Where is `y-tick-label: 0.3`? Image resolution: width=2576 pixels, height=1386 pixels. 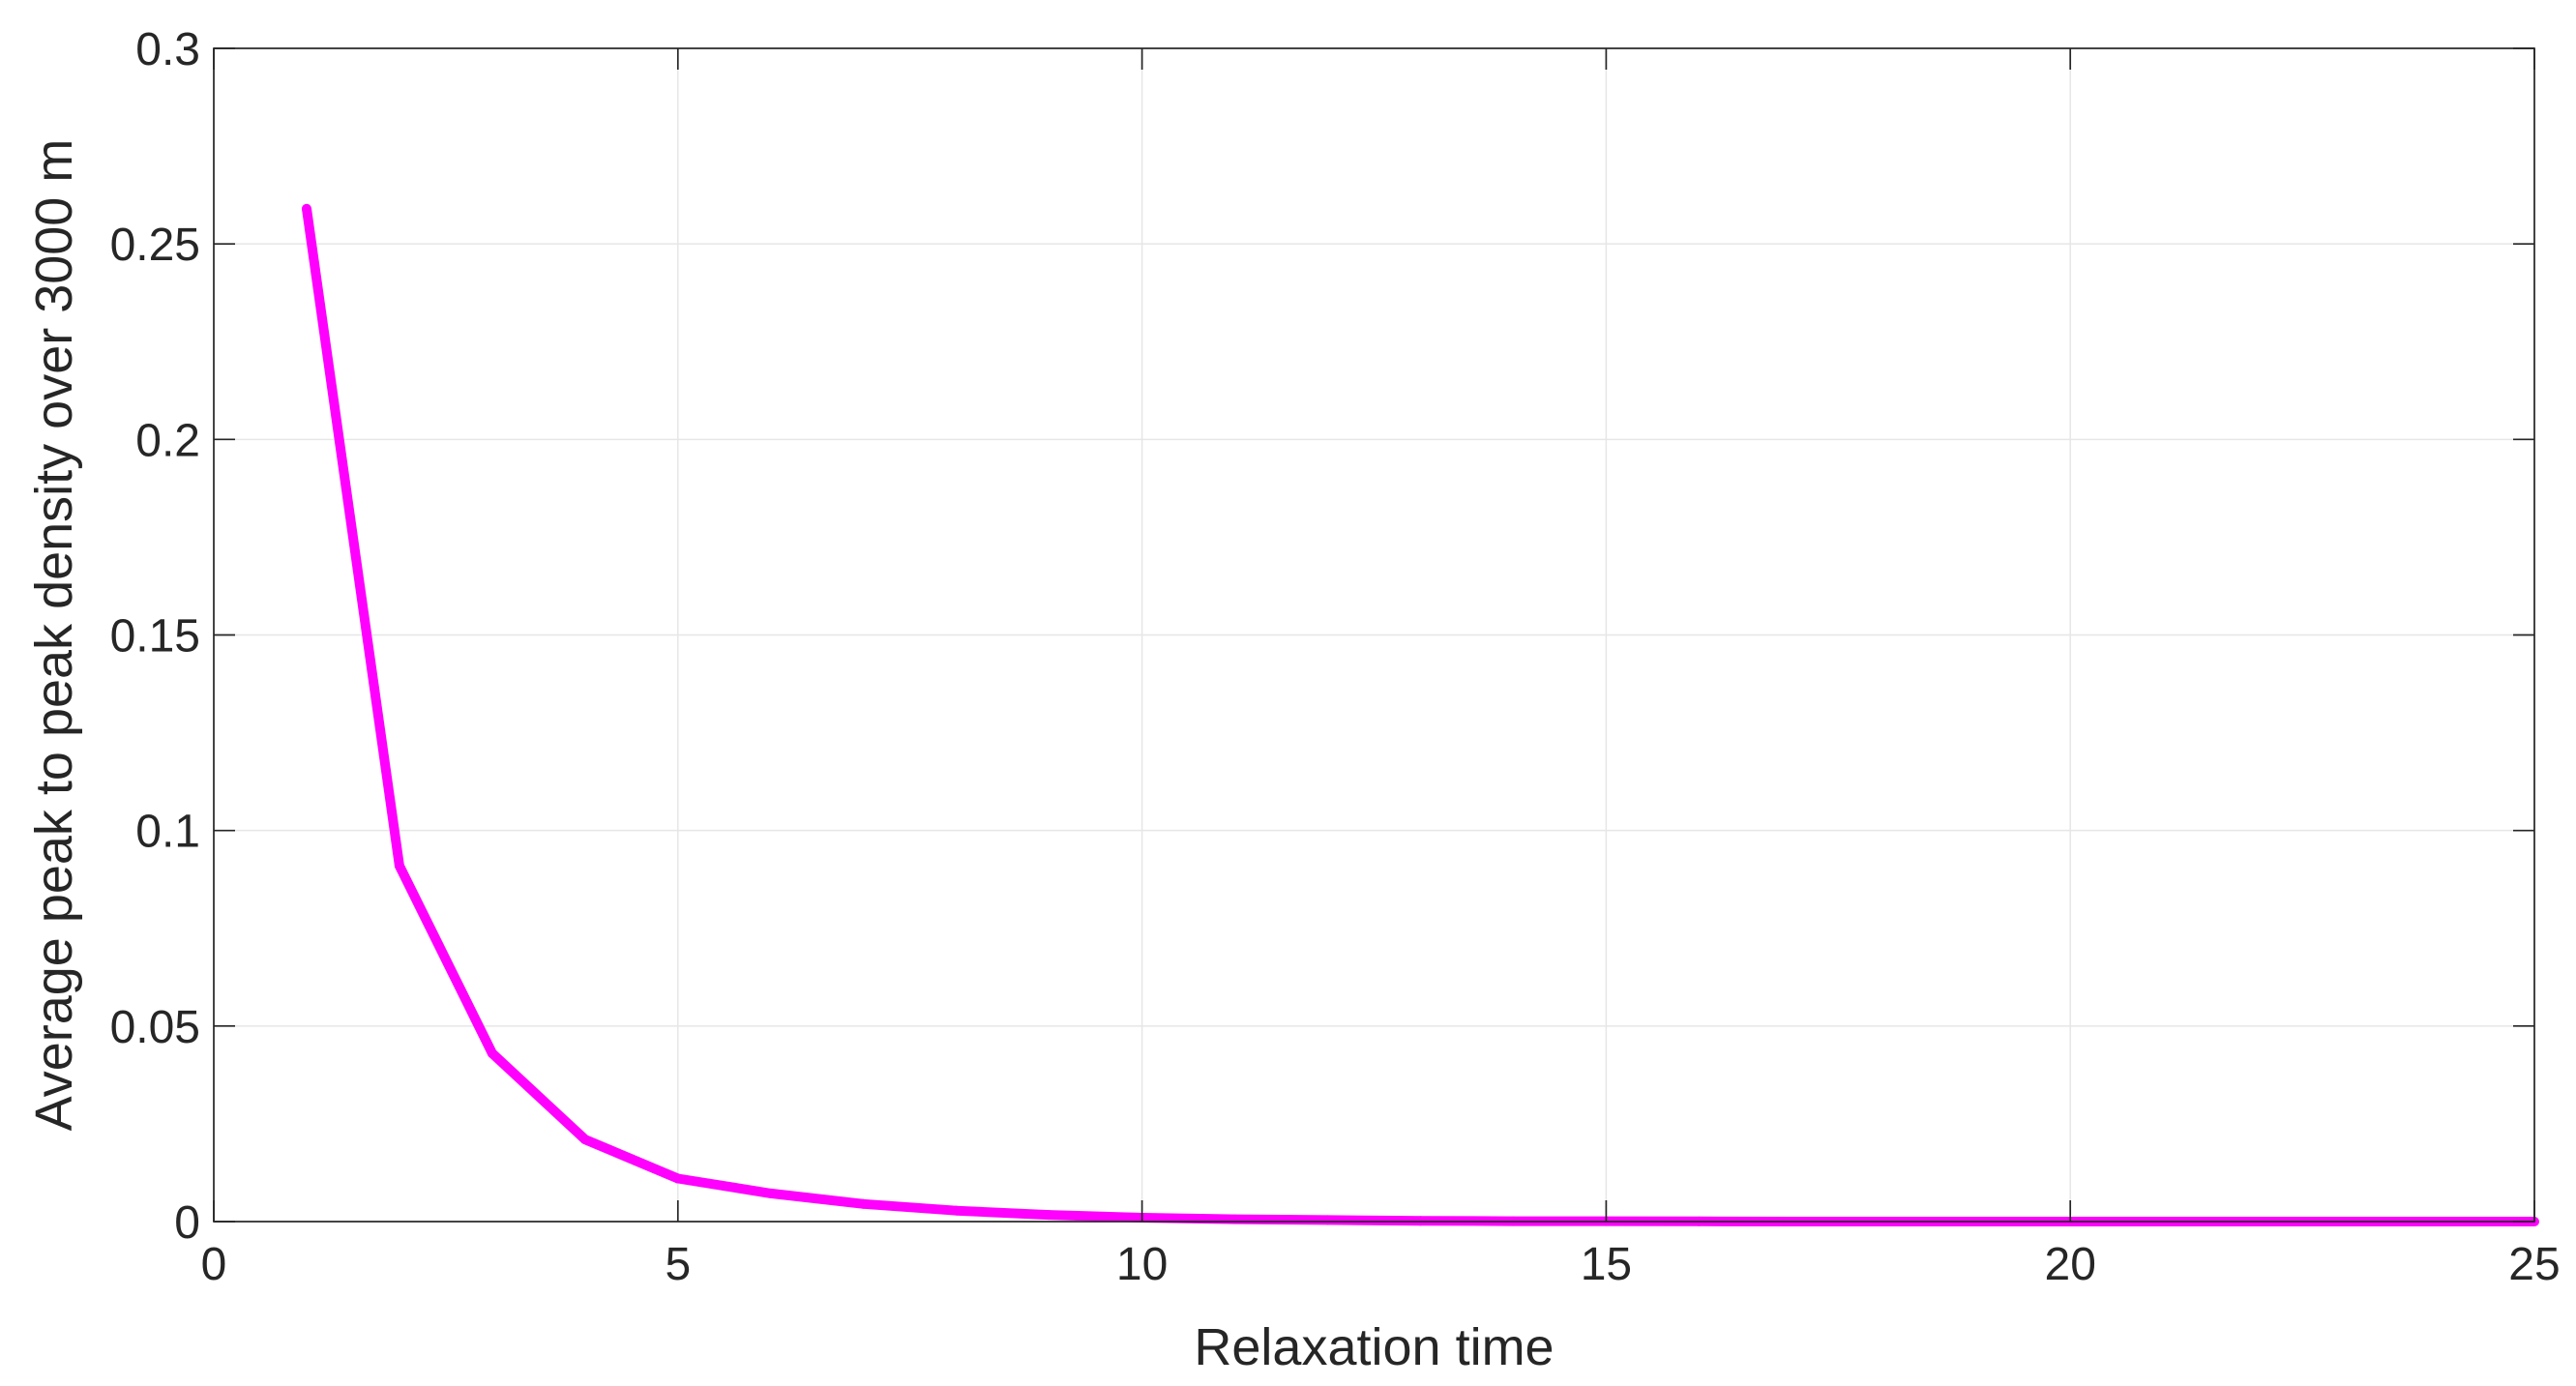
y-tick-label: 0.3 is located at coordinates (167, 49).